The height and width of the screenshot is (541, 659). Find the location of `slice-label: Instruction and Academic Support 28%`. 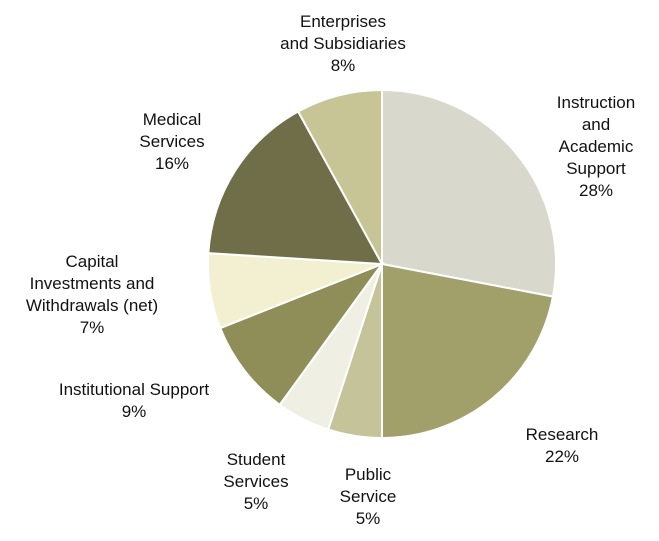

slice-label: Instruction and Academic Support 28% is located at coordinates (596, 146).